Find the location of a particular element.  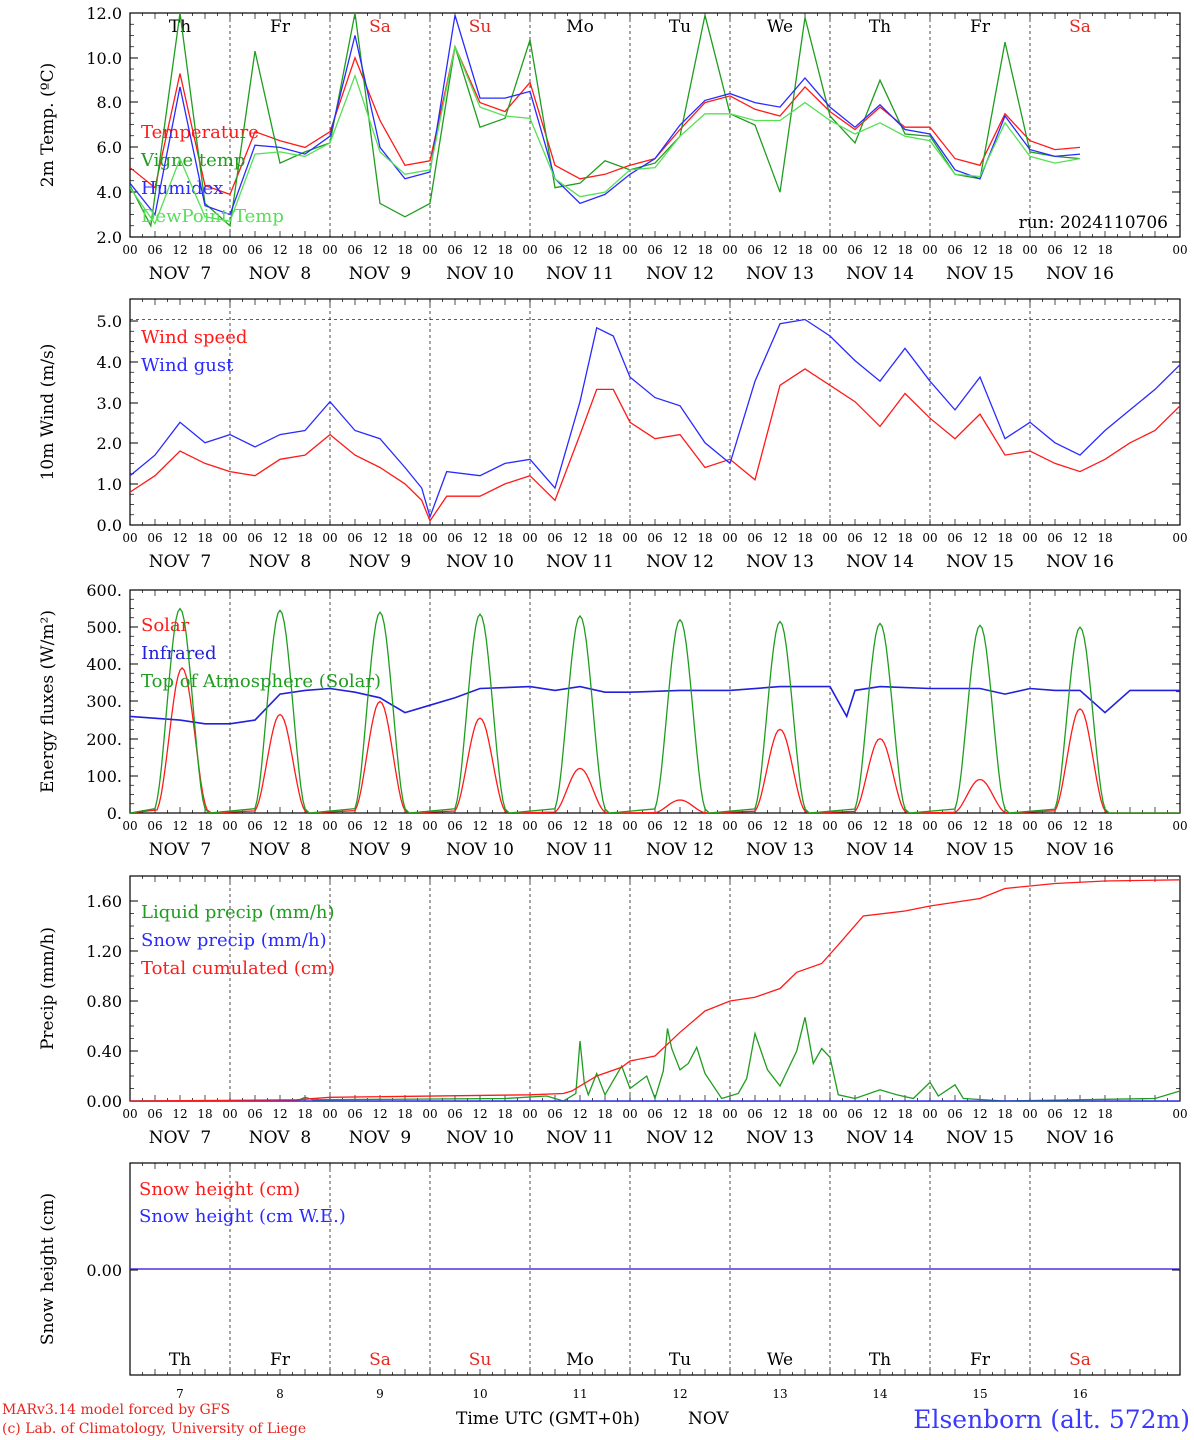

y-tick-label: 1.20 is located at coordinates (104, 951).